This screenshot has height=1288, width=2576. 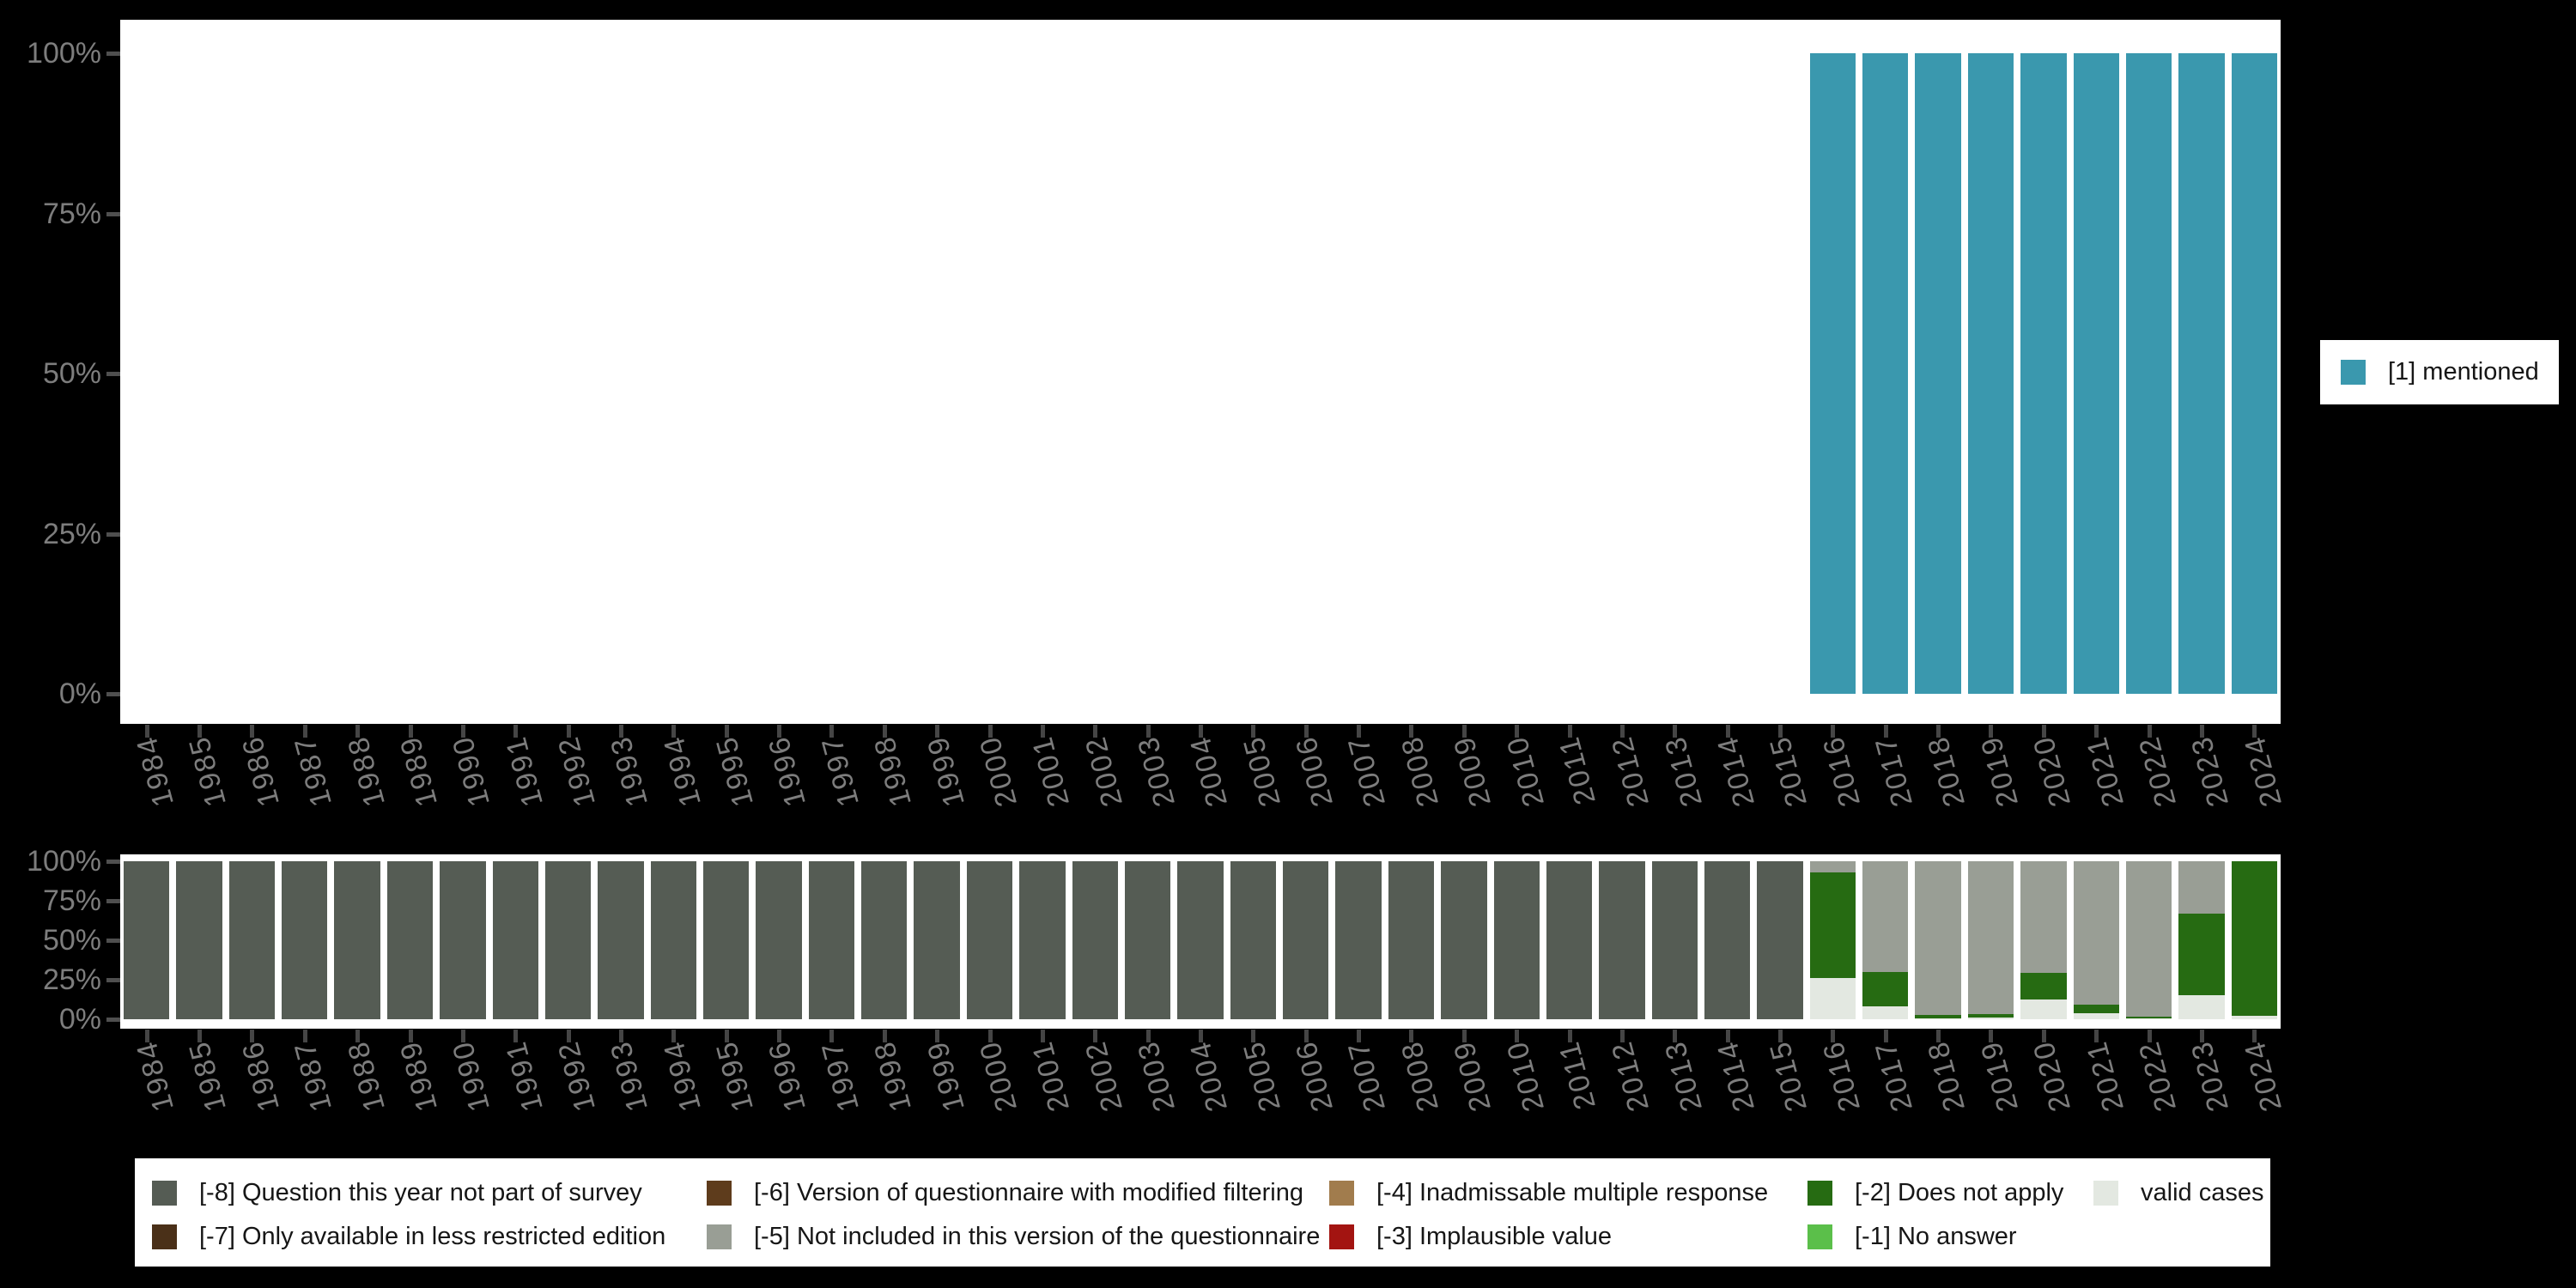 What do you see at coordinates (1341, 1236) in the screenshot?
I see `legend-swatch--3` at bounding box center [1341, 1236].